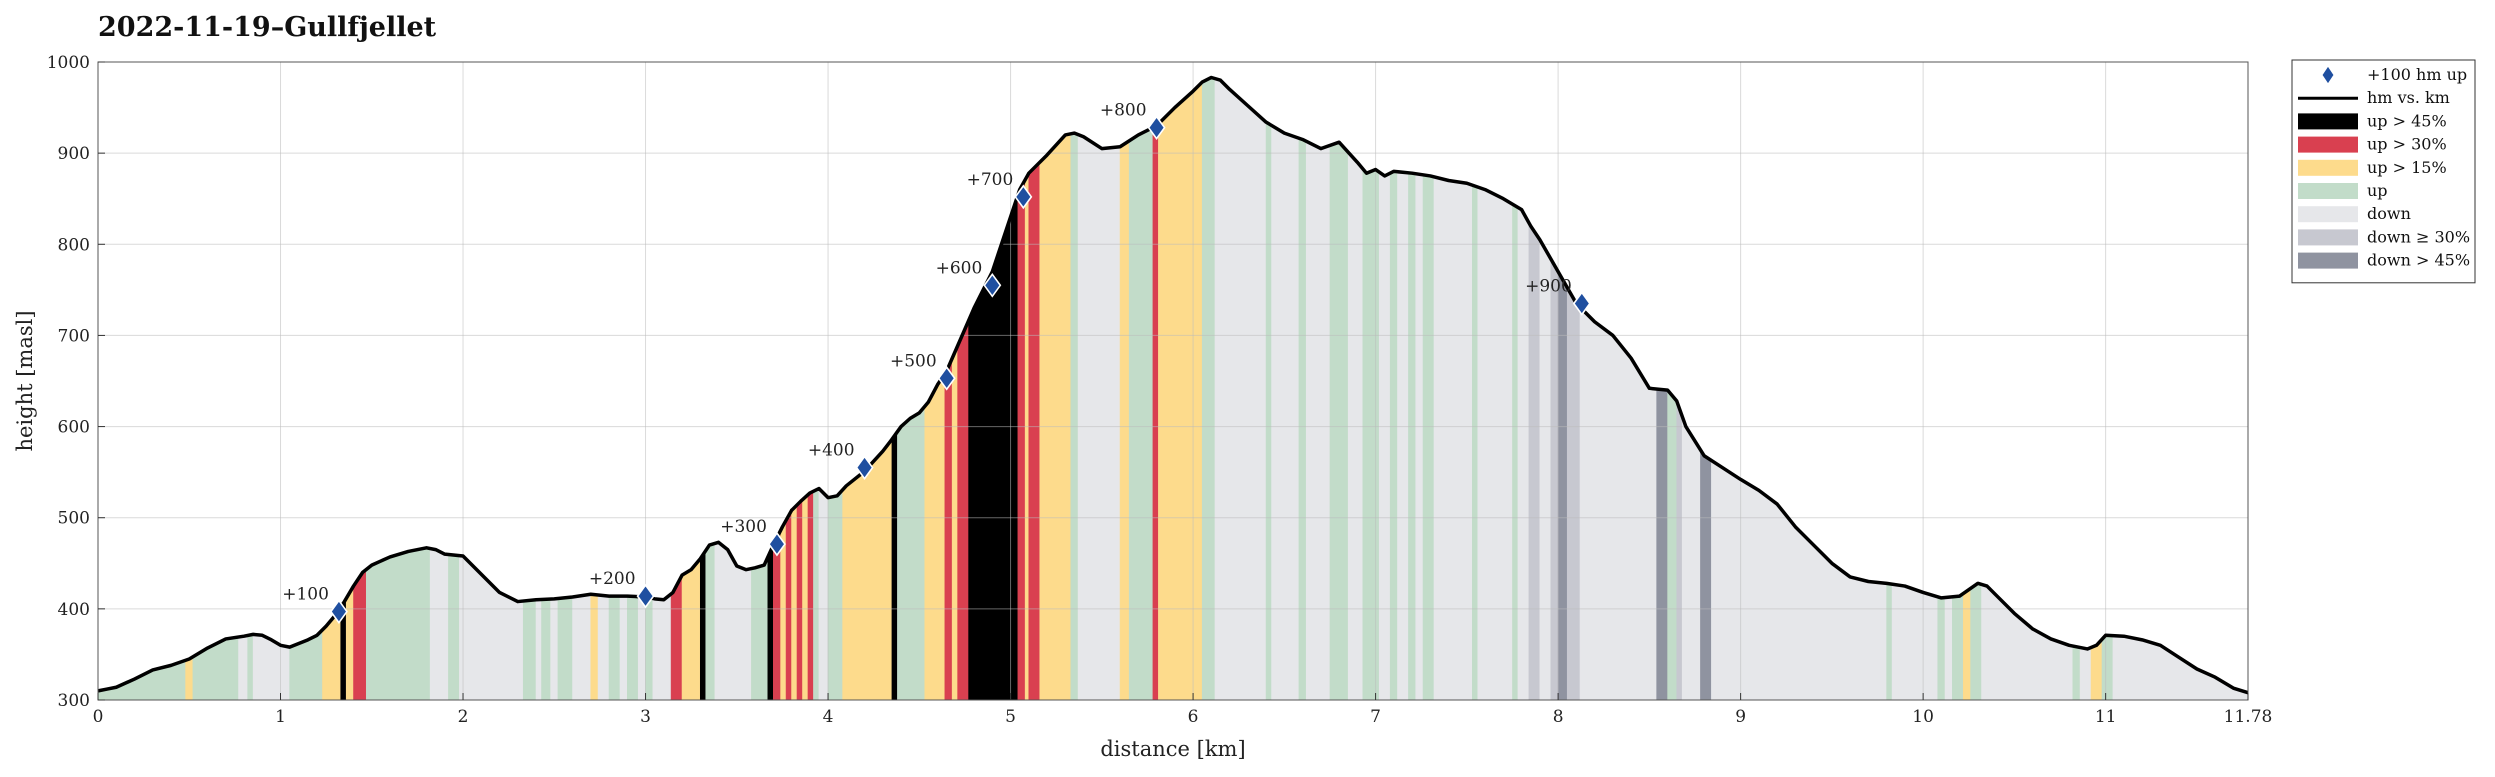  I want to click on legend-swatch-down45, so click(2328, 260).